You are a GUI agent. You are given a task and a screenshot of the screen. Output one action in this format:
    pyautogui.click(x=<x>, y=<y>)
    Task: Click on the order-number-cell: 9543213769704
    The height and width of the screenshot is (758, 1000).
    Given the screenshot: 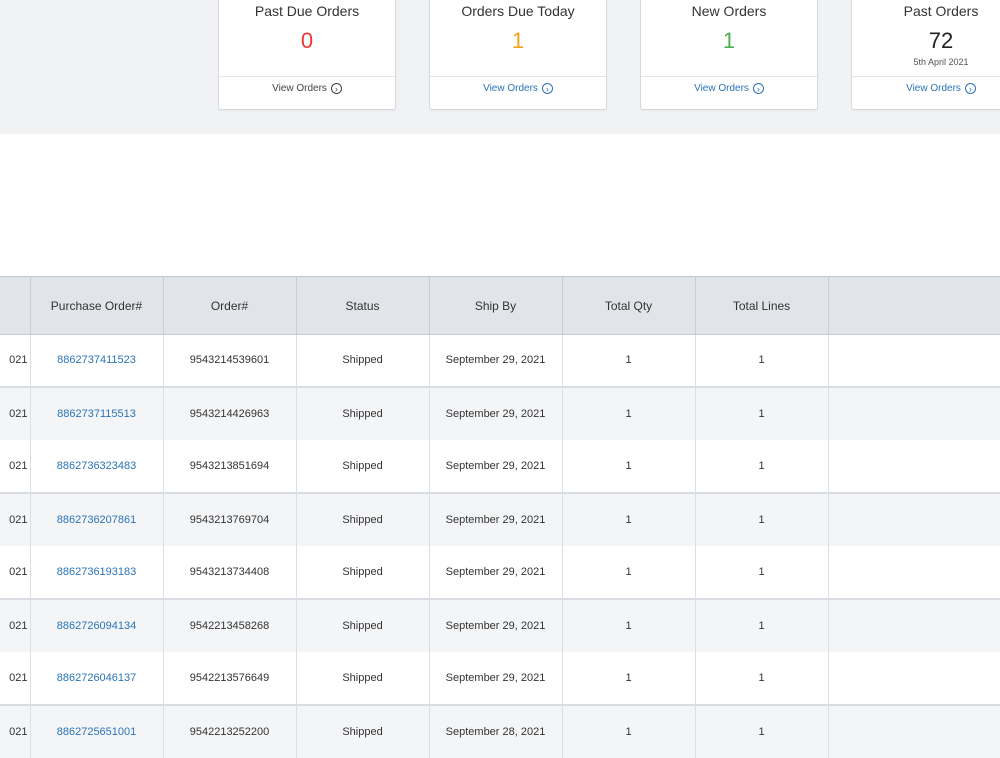 What is the action you would take?
    pyautogui.click(x=229, y=518)
    